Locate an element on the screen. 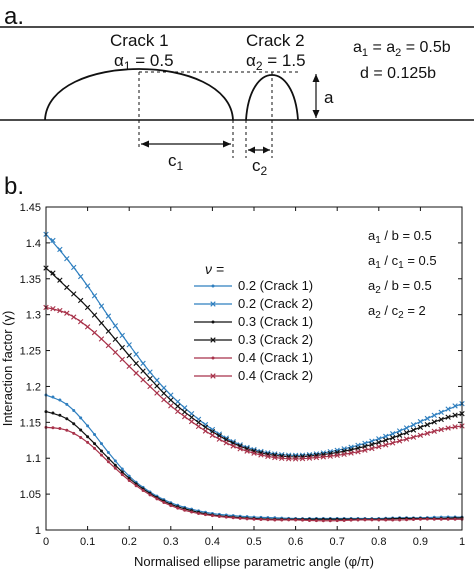 This screenshot has height=572, width=474. crack-1-title: Crack 1 is located at coordinates (139, 40).